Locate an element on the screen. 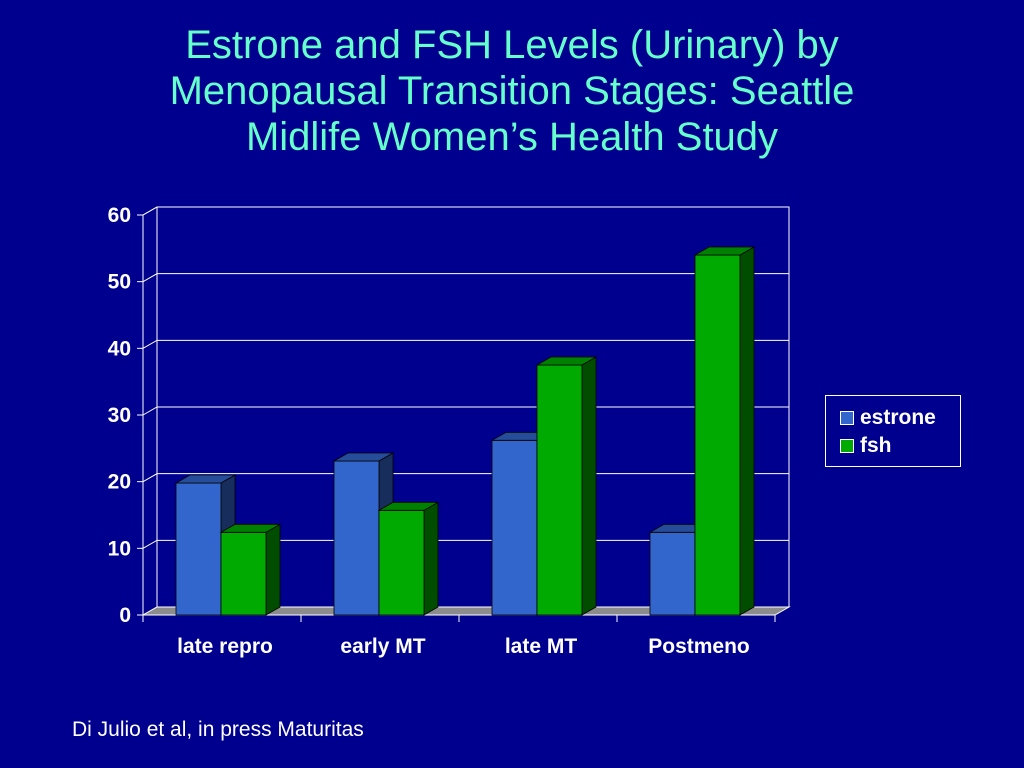  bar-side-fsh-early-mt is located at coordinates (431, 558).